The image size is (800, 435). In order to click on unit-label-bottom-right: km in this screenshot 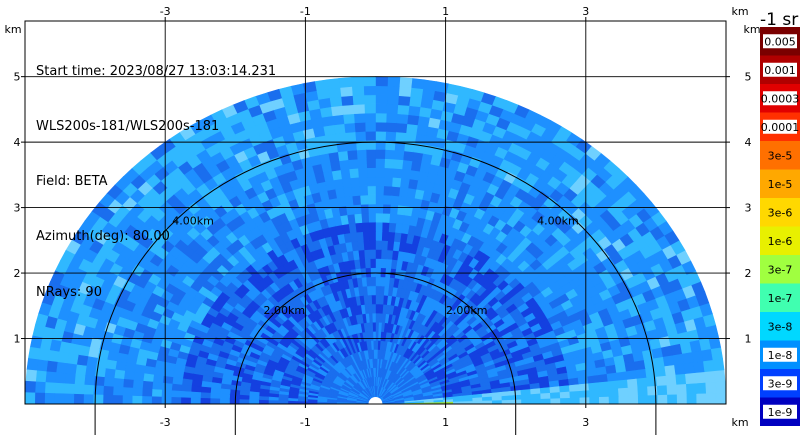, I will do `click(739, 422)`.